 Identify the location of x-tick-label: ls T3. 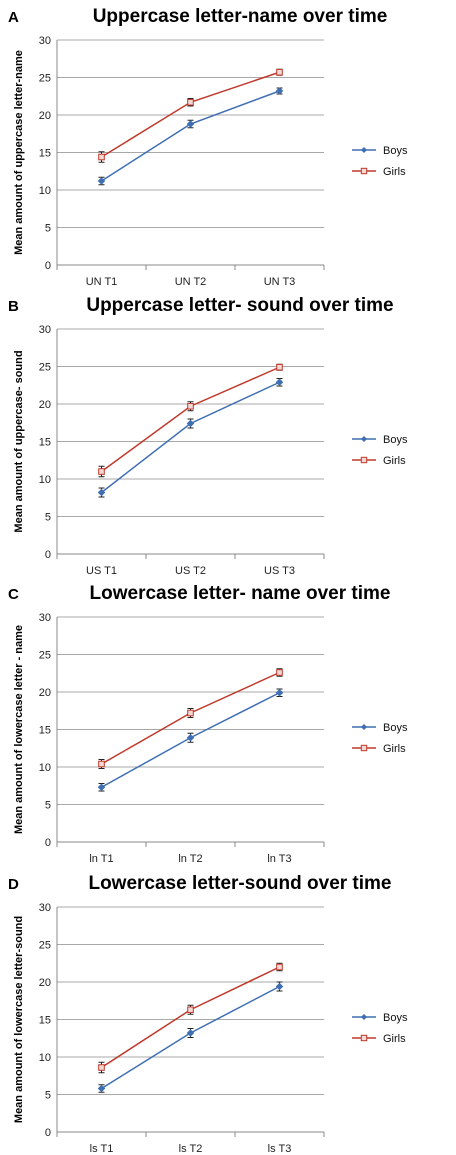
(280, 1149).